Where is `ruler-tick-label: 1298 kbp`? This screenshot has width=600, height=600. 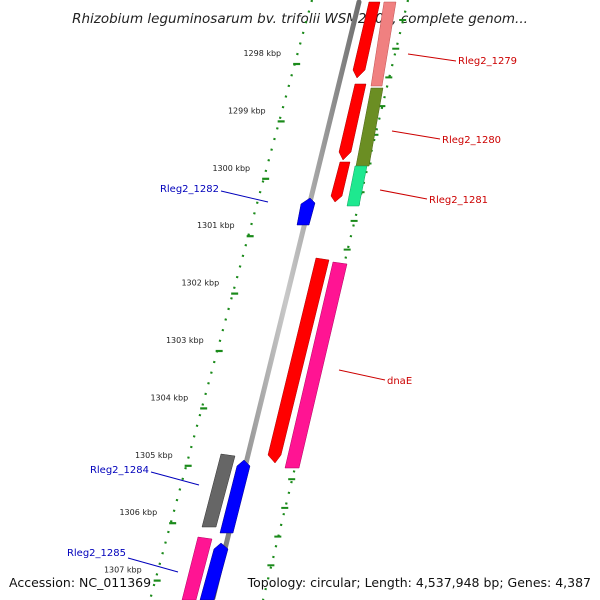 ruler-tick-label: 1298 kbp is located at coordinates (262, 53).